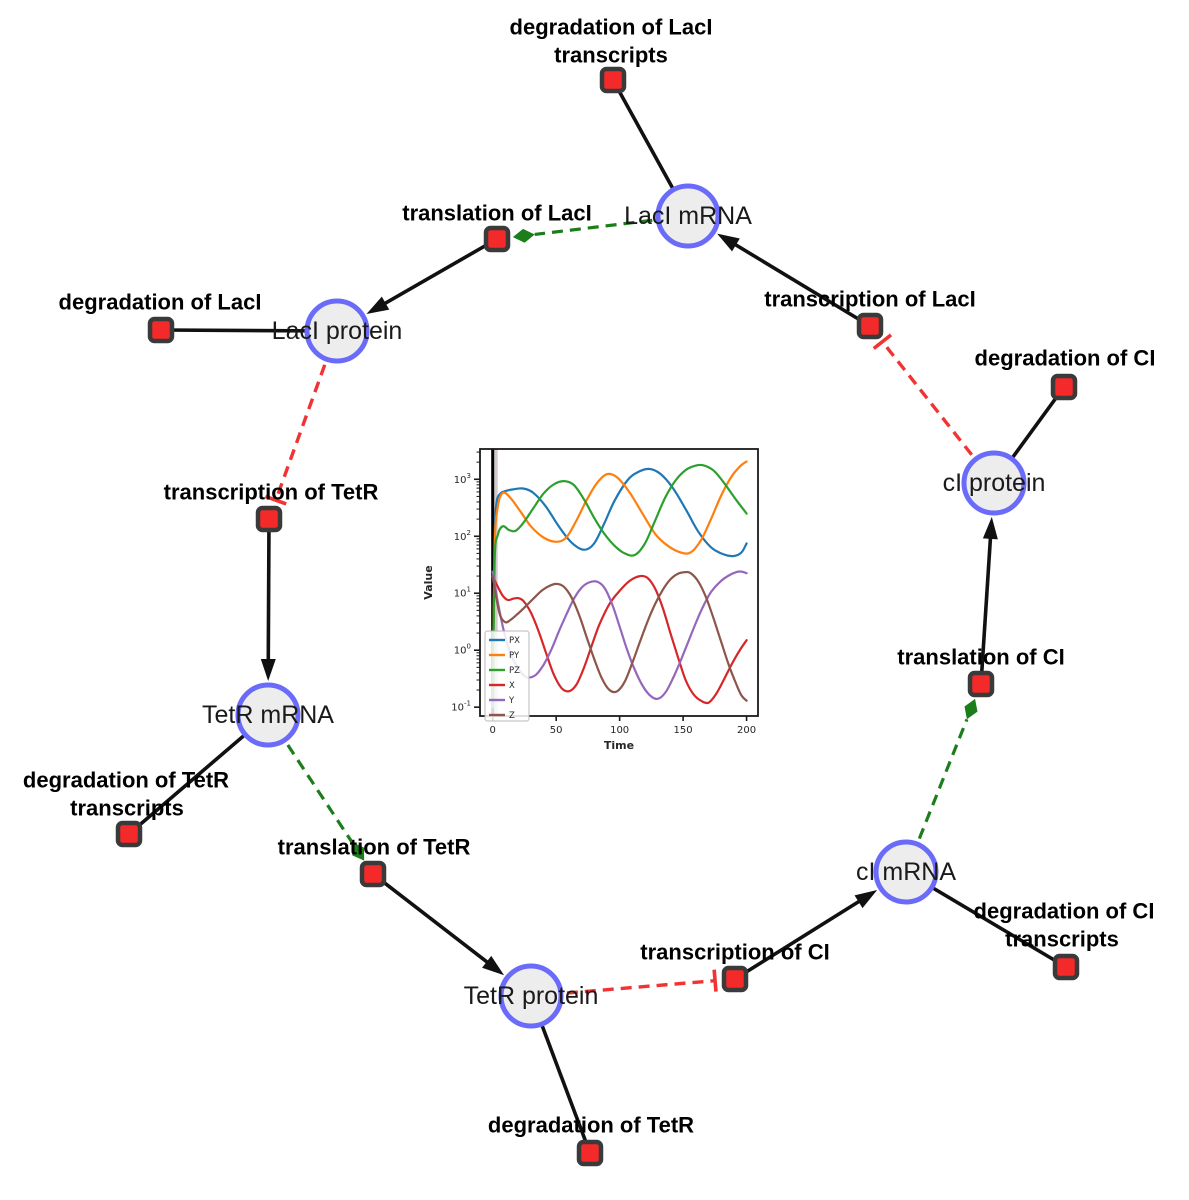  Describe the element at coordinates (373, 874) in the screenshot. I see `reaction-node-transl_tetr` at that location.